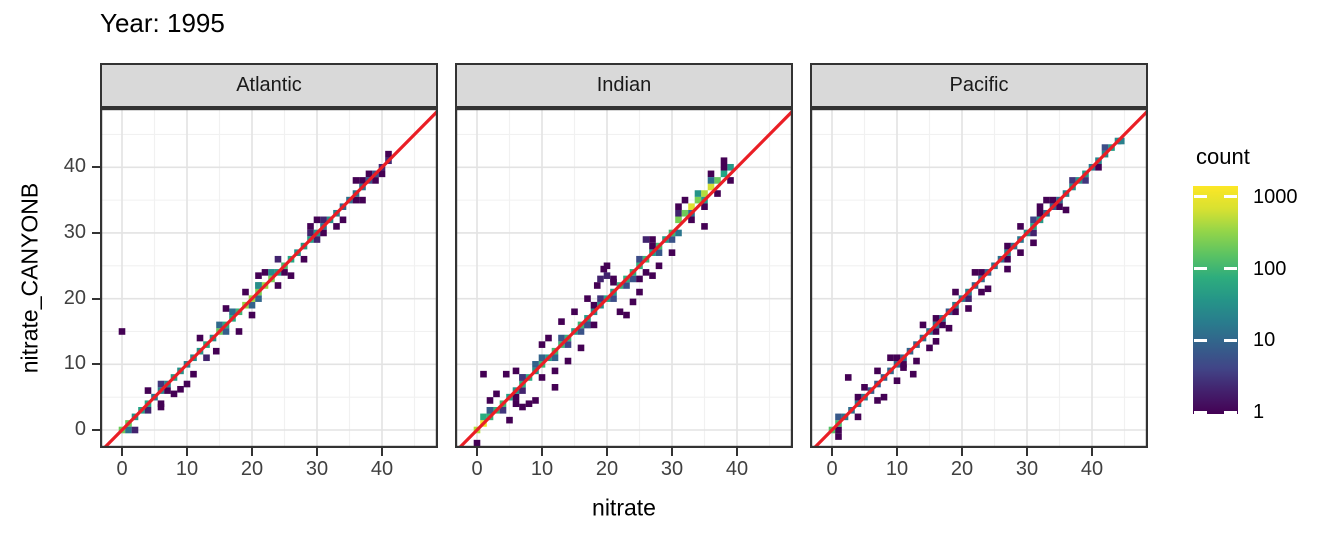 Image resolution: width=1344 pixels, height=537 pixels. Describe the element at coordinates (74, 297) in the screenshot. I see `y-tick-label: 20` at that location.